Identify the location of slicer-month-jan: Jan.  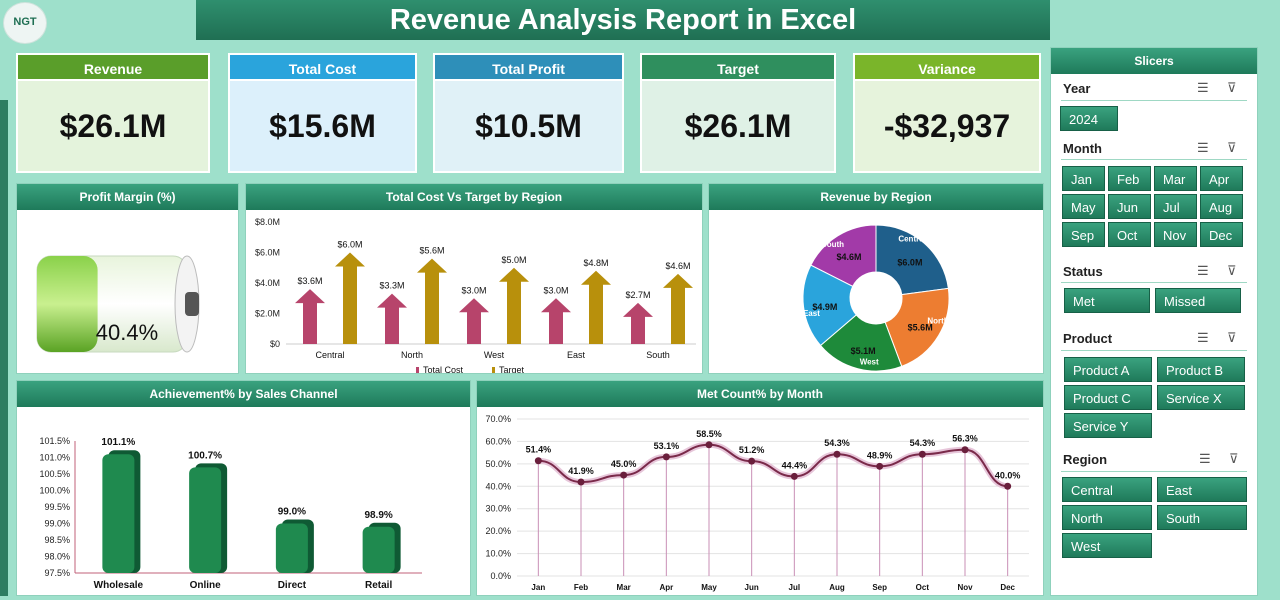
(1083, 178).